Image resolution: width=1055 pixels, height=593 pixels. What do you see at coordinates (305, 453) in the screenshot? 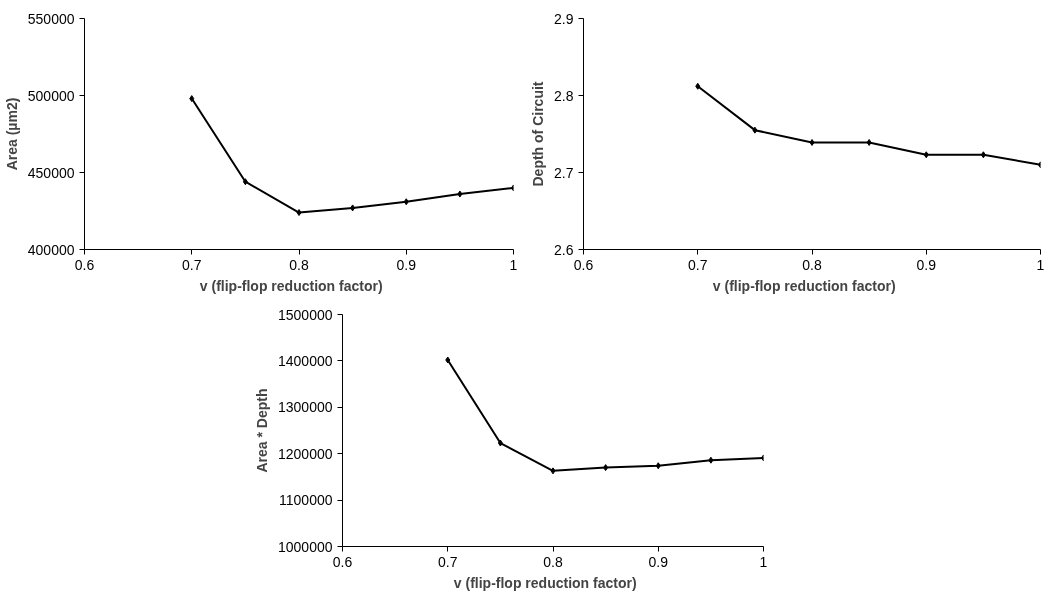
I see `y-tick-label: 1200000` at bounding box center [305, 453].